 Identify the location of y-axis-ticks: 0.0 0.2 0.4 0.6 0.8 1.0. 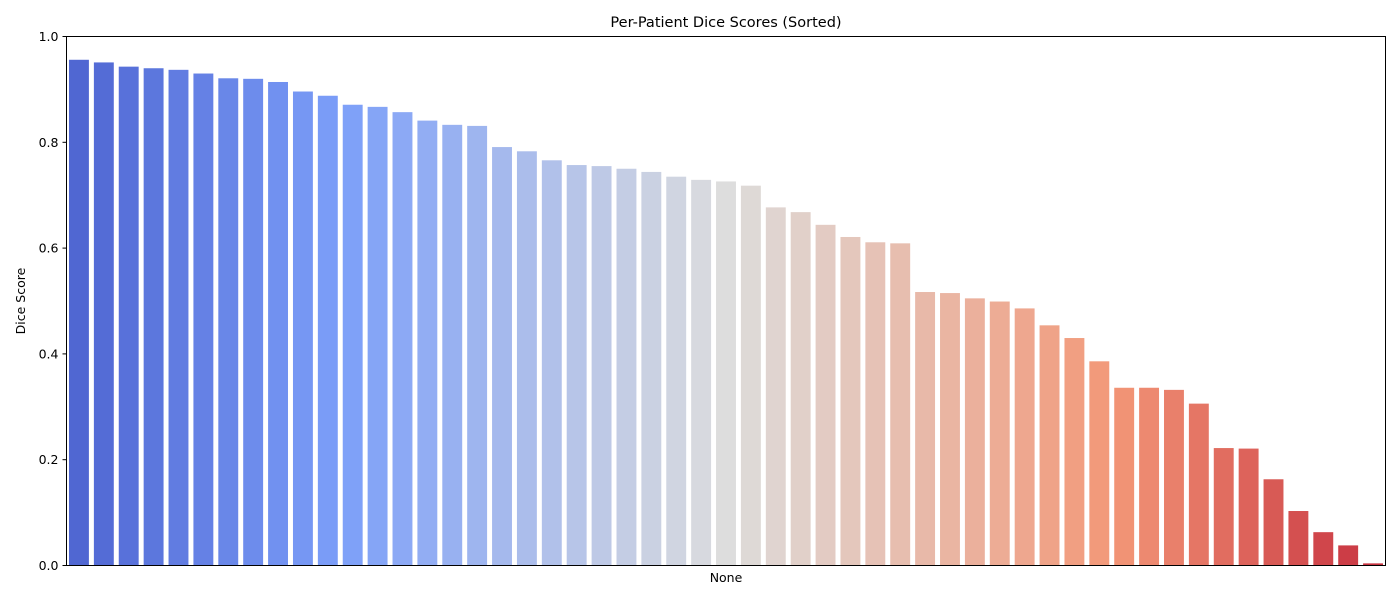
(53, 301).